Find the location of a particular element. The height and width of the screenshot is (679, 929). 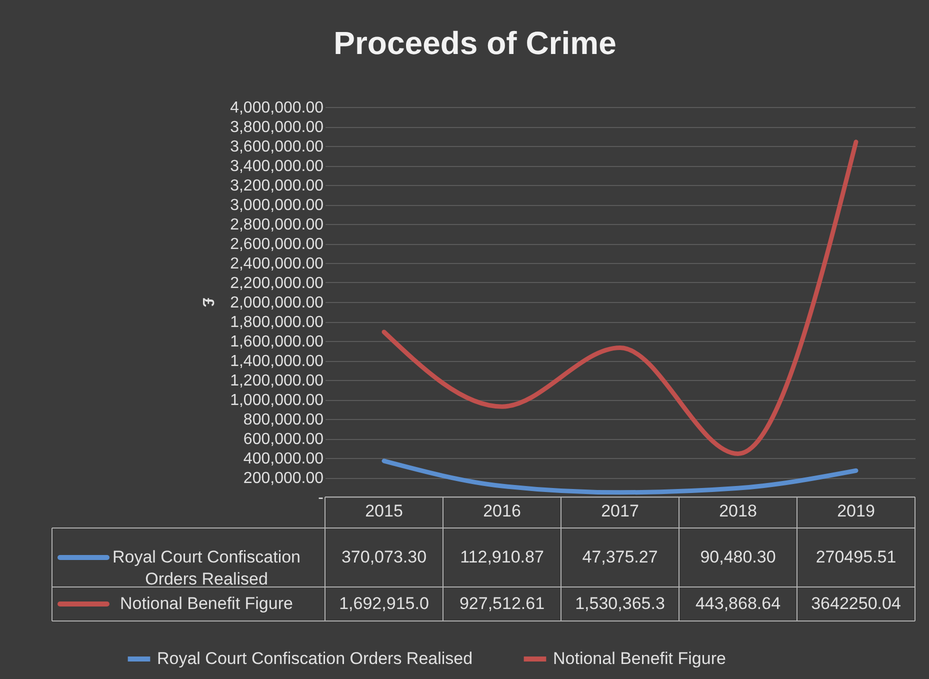

data-label: 47,375.27 is located at coordinates (620, 557).